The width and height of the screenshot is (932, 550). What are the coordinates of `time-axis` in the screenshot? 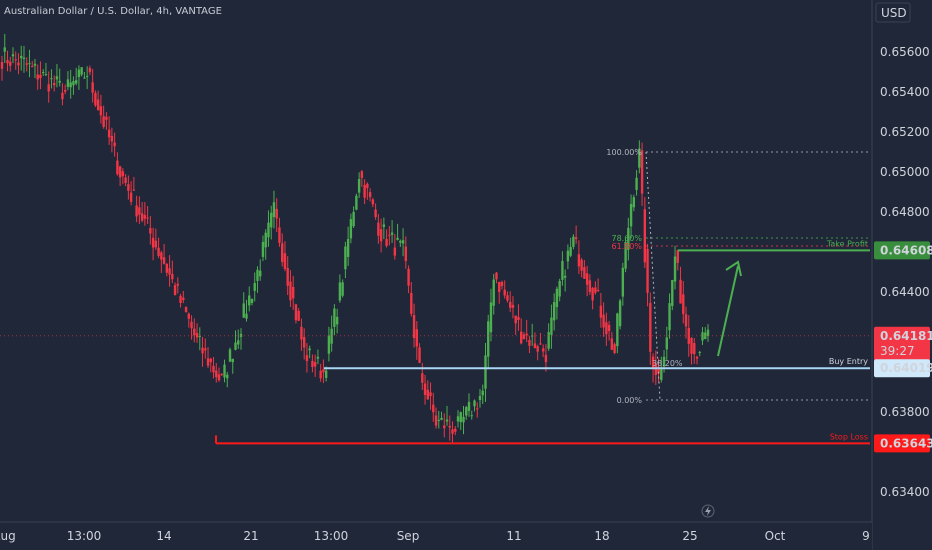 It's located at (436, 536).